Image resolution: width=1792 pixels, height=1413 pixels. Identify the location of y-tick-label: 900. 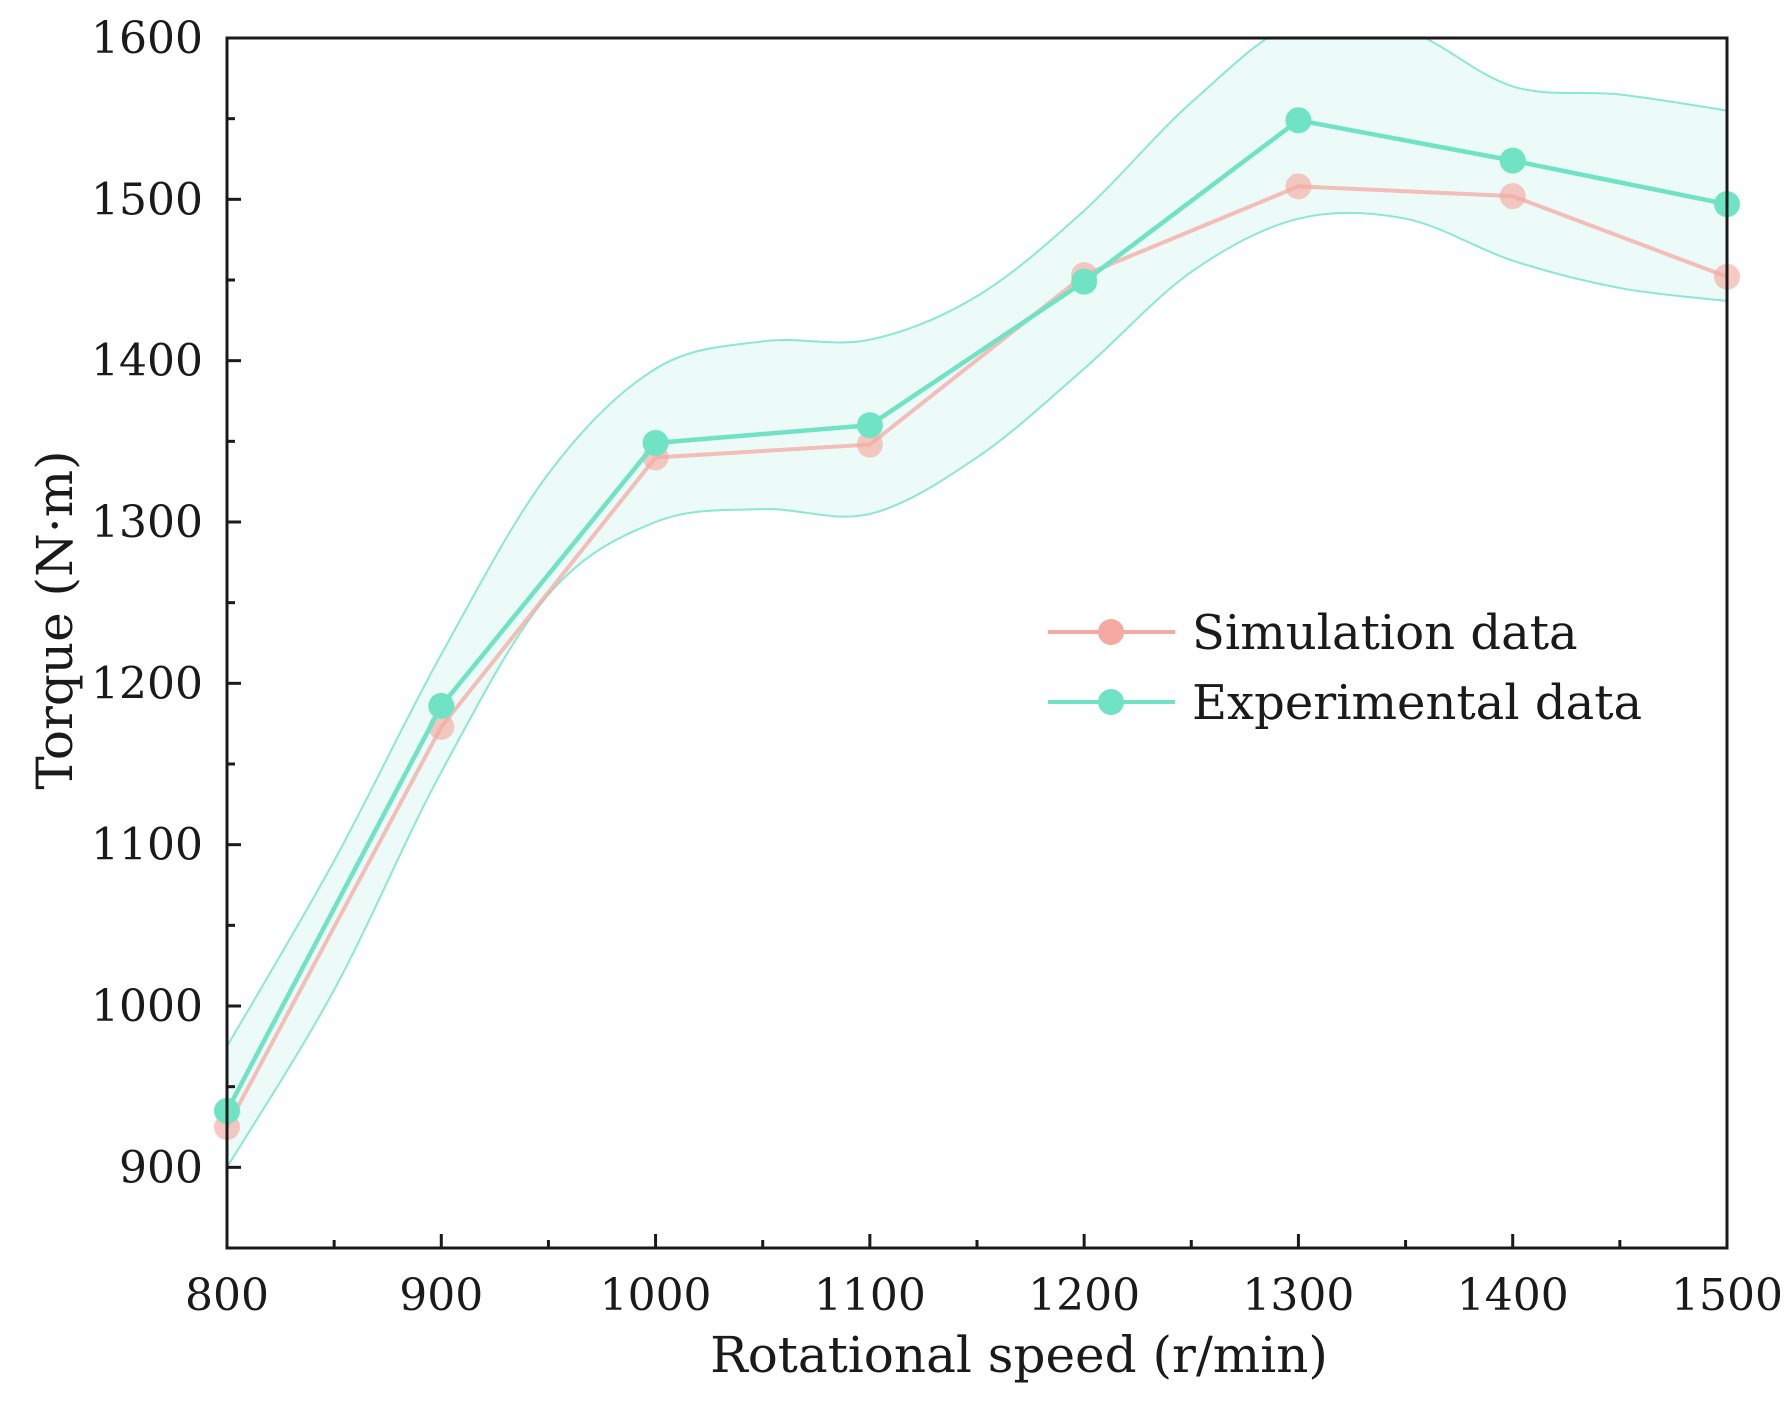
(161, 1167).